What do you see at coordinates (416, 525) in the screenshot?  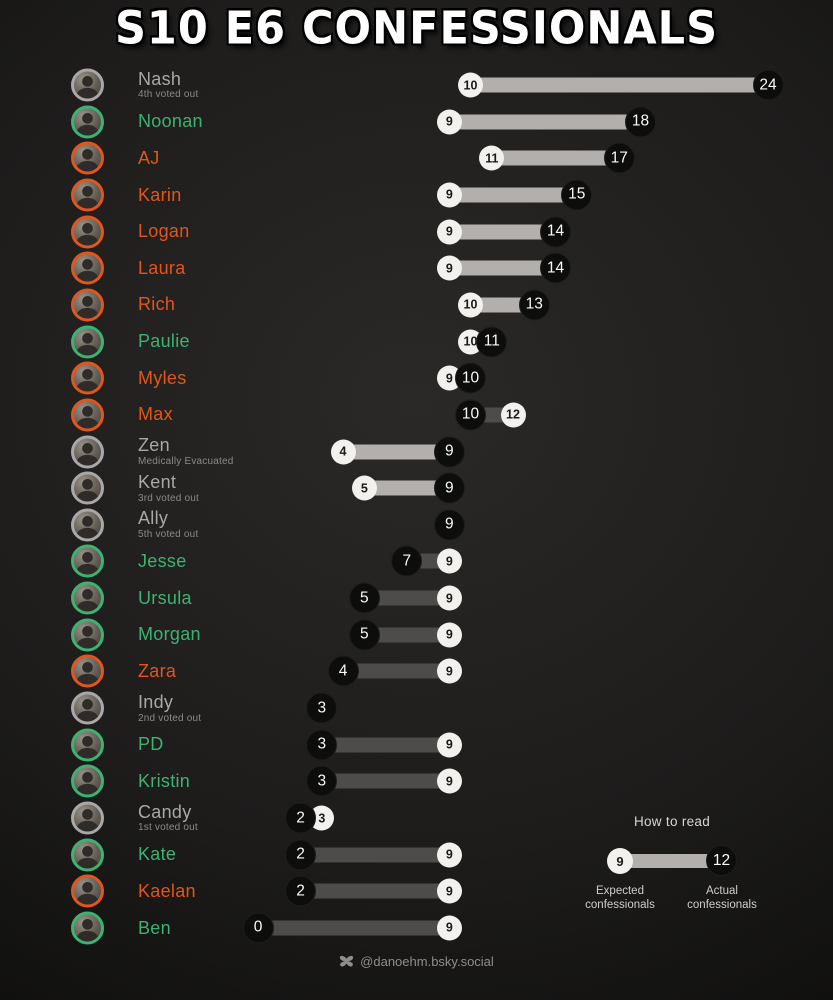 I see `player-row: Ally 5th voted out 9` at bounding box center [416, 525].